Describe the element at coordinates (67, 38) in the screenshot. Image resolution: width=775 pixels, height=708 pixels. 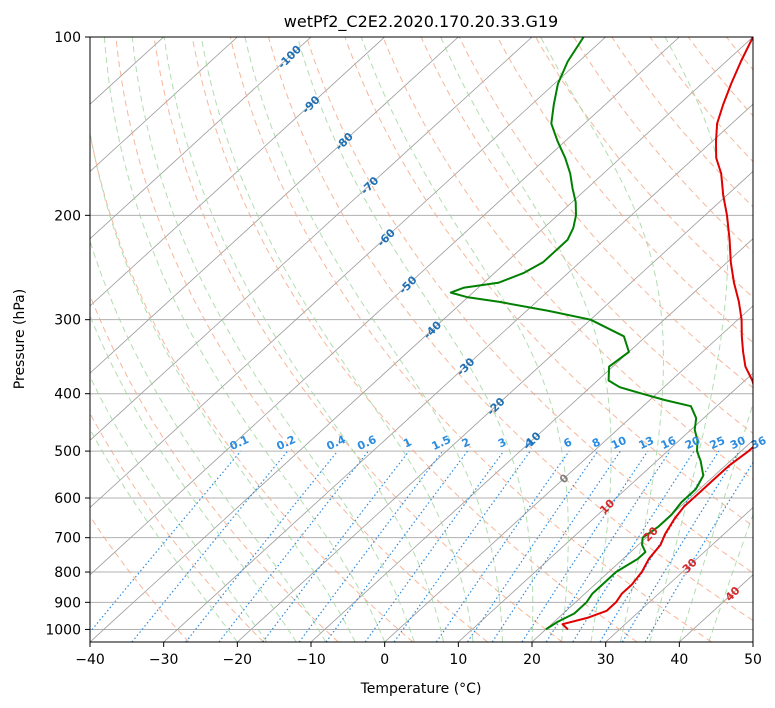
I see `y-tick-label: 100` at that location.